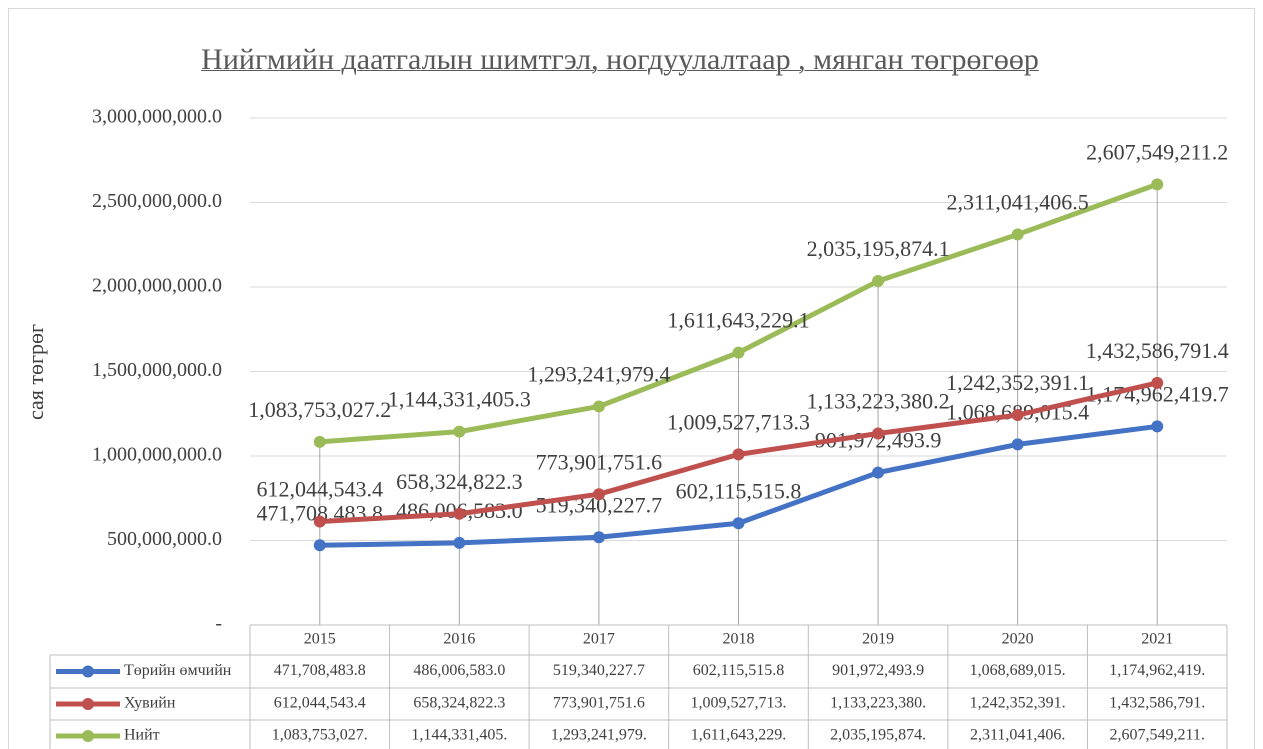 This screenshot has height=749, width=1263. I want to click on table-cell: 1,611,643,229., so click(738, 735).